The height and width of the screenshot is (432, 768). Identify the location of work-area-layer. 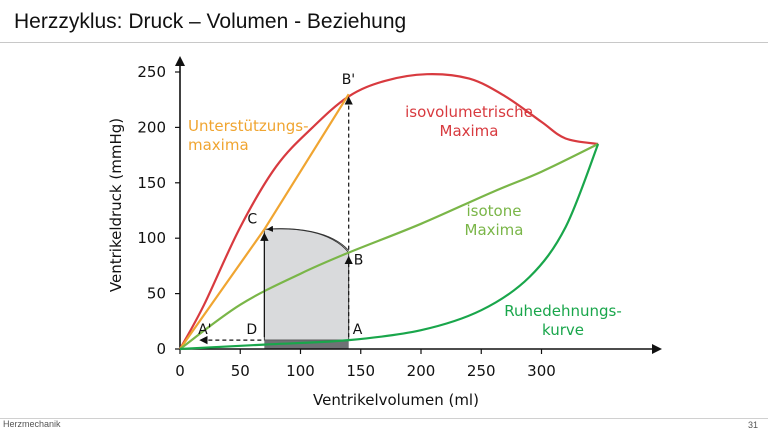
(306, 288).